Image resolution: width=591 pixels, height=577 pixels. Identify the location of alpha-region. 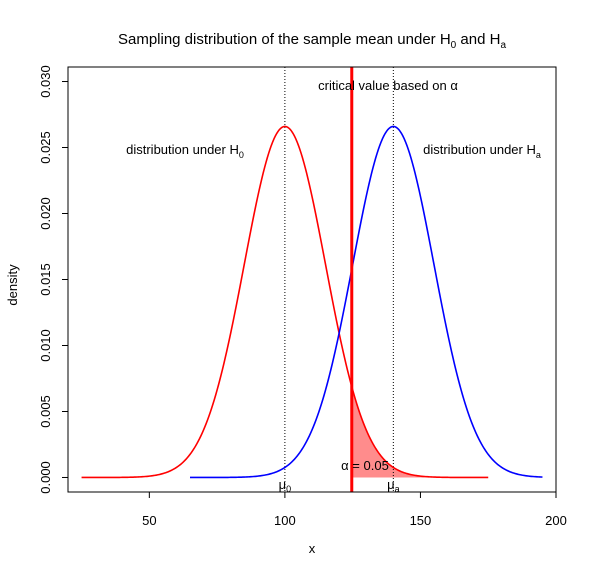
(420, 432).